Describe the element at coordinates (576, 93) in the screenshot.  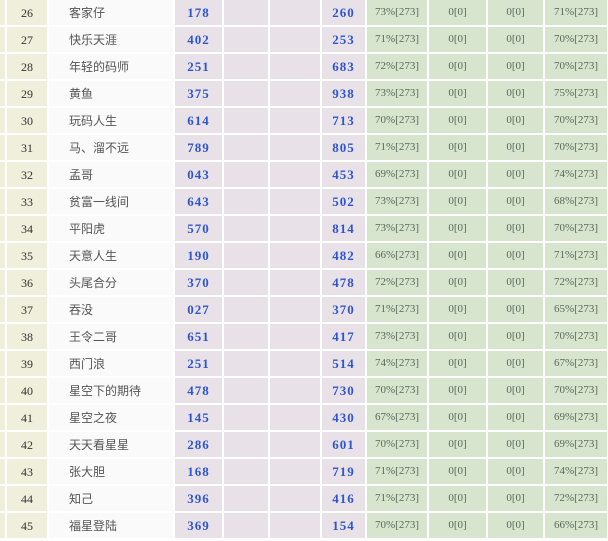
I see `stat-cell-4: 75%[273]` at that location.